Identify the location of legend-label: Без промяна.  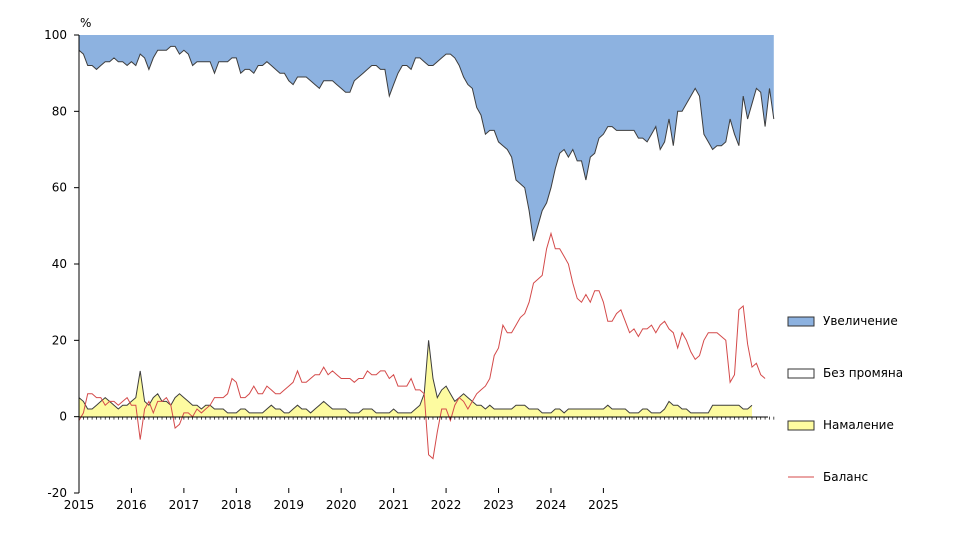
(863, 373).